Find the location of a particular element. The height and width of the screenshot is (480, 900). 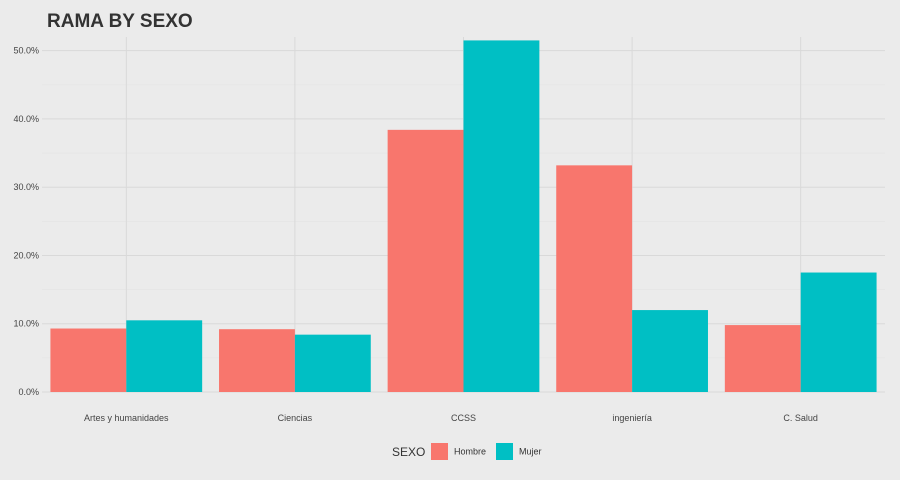

y-tick-label: 40.0% is located at coordinates (26, 119).